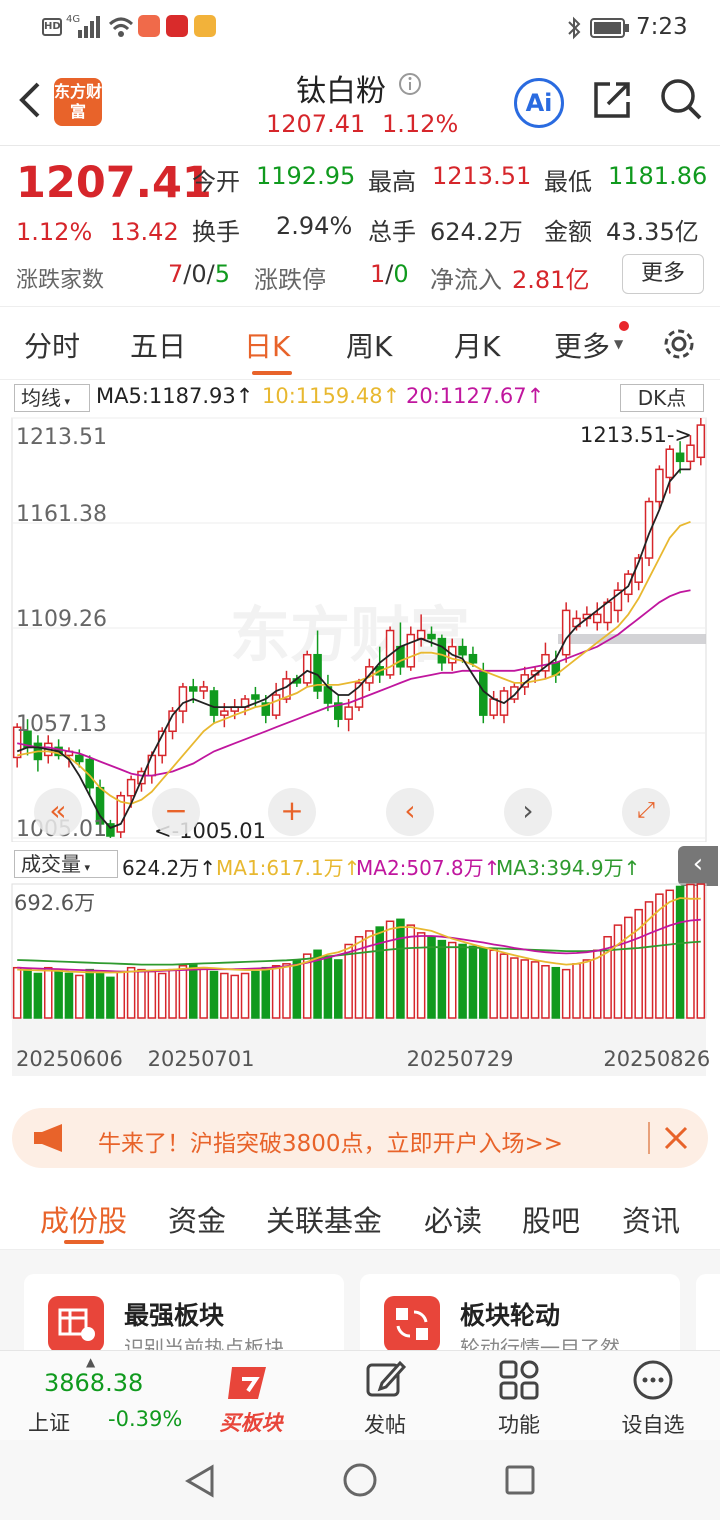 Image resolution: width=720 pixels, height=1520 pixels. I want to click on ma-selector: 均线 ▾, so click(52, 398).